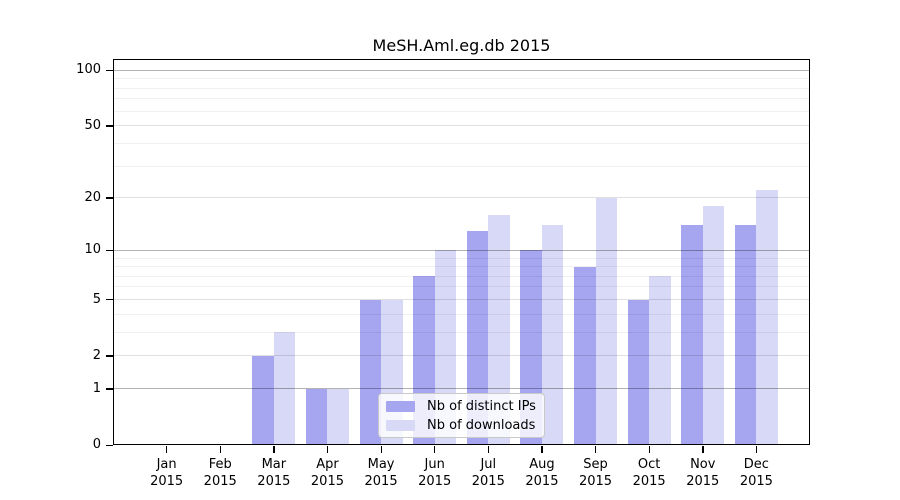  What do you see at coordinates (767, 317) in the screenshot?
I see `bar-dec-downloads` at bounding box center [767, 317].